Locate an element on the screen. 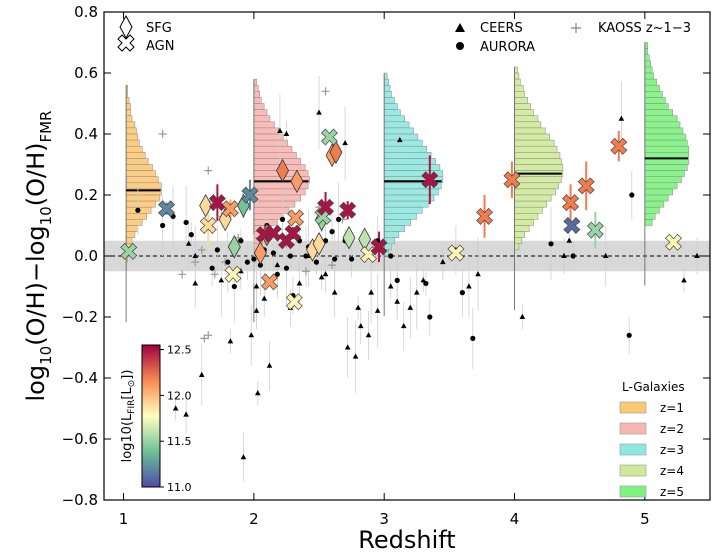 This screenshot has width=718, height=555. y-tick-label: 0.8 is located at coordinates (86, 12).